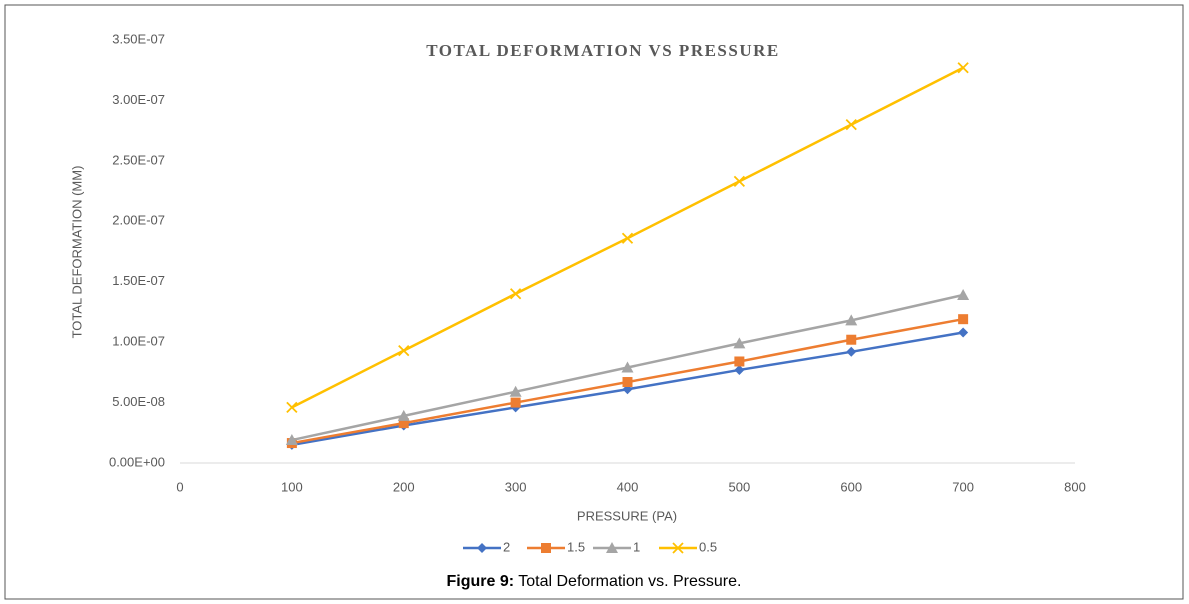  I want to click on x-tick-label: 300, so click(516, 486).